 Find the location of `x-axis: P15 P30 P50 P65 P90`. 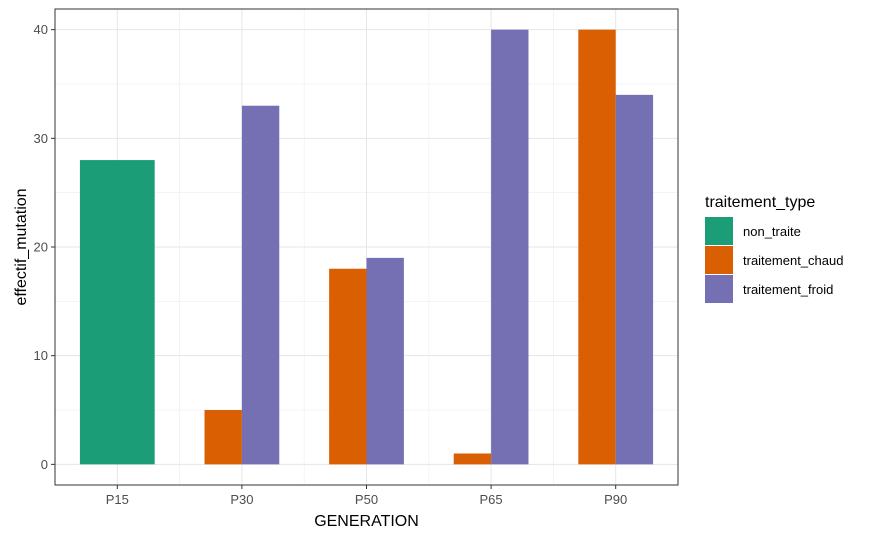

x-axis: P15 P30 P50 P65 P90 is located at coordinates (366, 496).